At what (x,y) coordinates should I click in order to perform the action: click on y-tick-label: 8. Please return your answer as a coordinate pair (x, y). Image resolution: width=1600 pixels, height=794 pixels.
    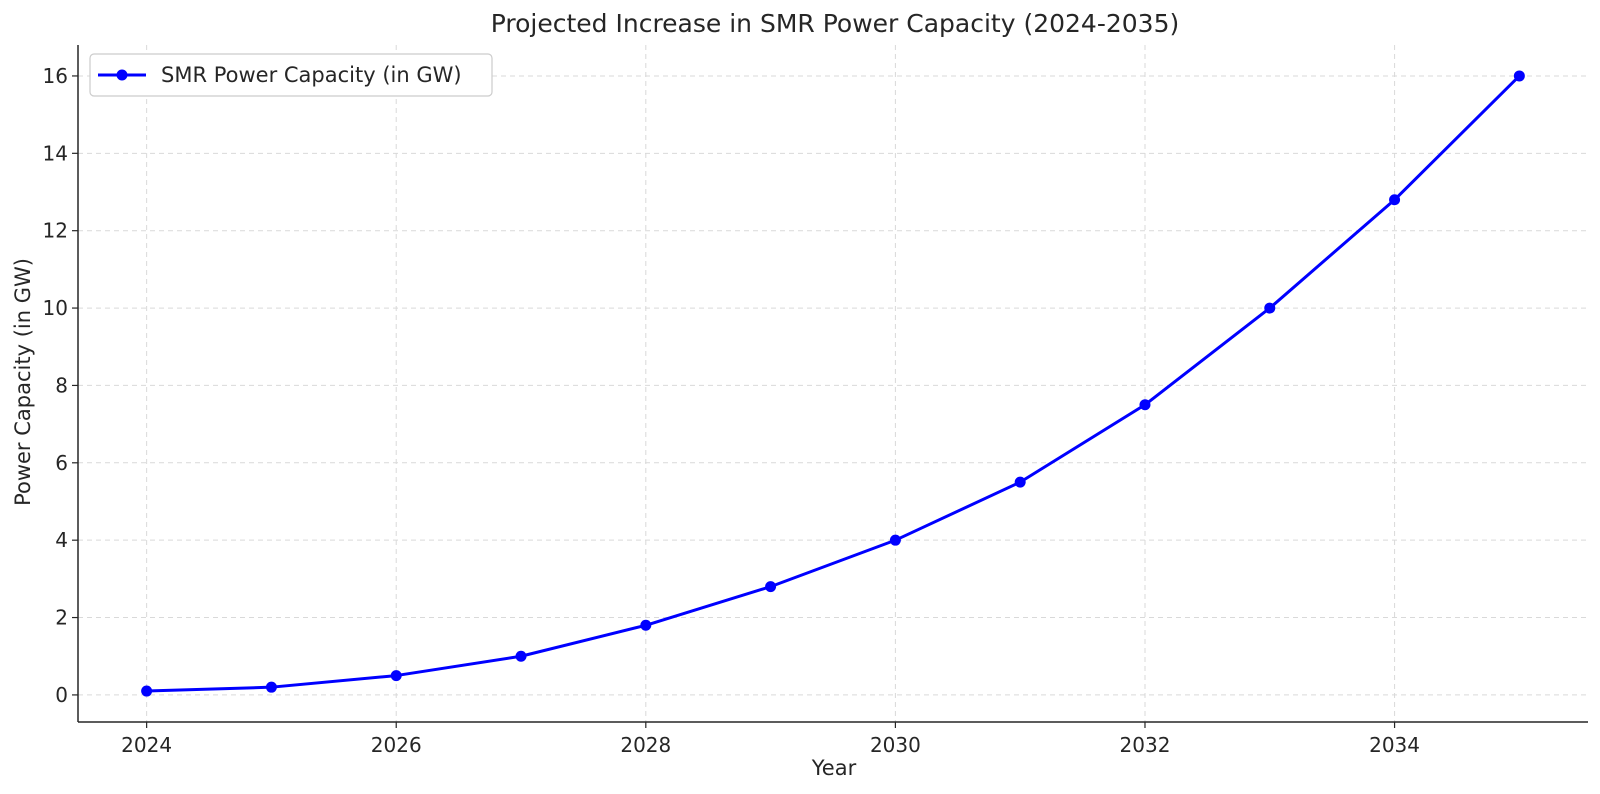
    Looking at the image, I should click on (61, 385).